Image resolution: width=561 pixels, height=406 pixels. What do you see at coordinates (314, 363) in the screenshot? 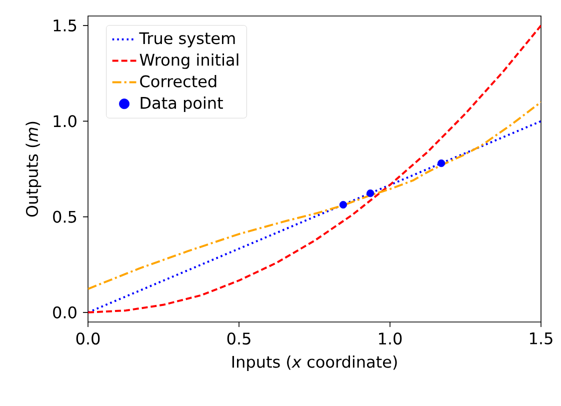
I see `x-axis-title: Inputs (x coordinate)` at bounding box center [314, 363].